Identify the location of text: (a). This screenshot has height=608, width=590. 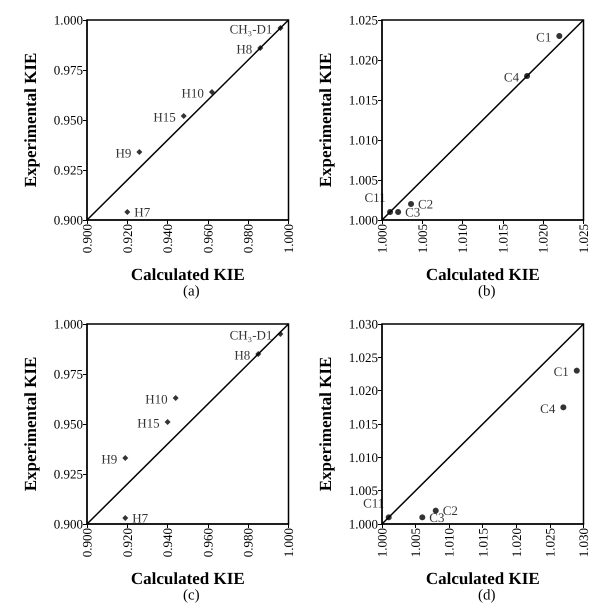
(191, 292).